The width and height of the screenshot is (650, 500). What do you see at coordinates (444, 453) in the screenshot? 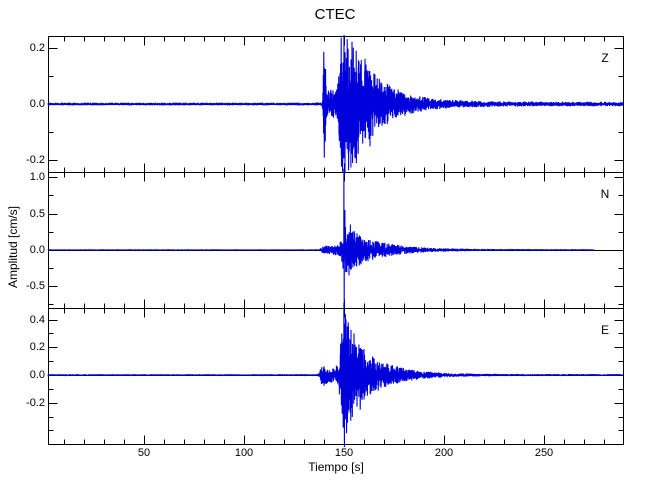
I see `x-tick-label: 200` at bounding box center [444, 453].